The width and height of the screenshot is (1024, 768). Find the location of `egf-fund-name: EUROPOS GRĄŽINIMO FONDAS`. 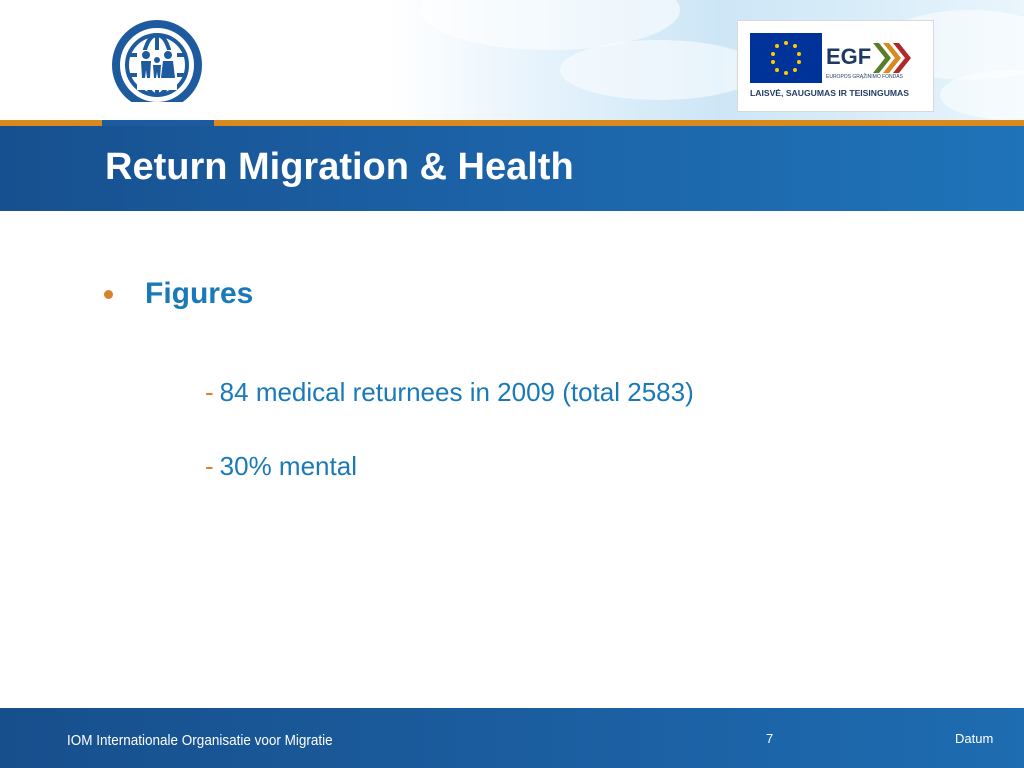

egf-fund-name: EUROPOS GRĄŽINIMO FONDAS is located at coordinates (865, 76).